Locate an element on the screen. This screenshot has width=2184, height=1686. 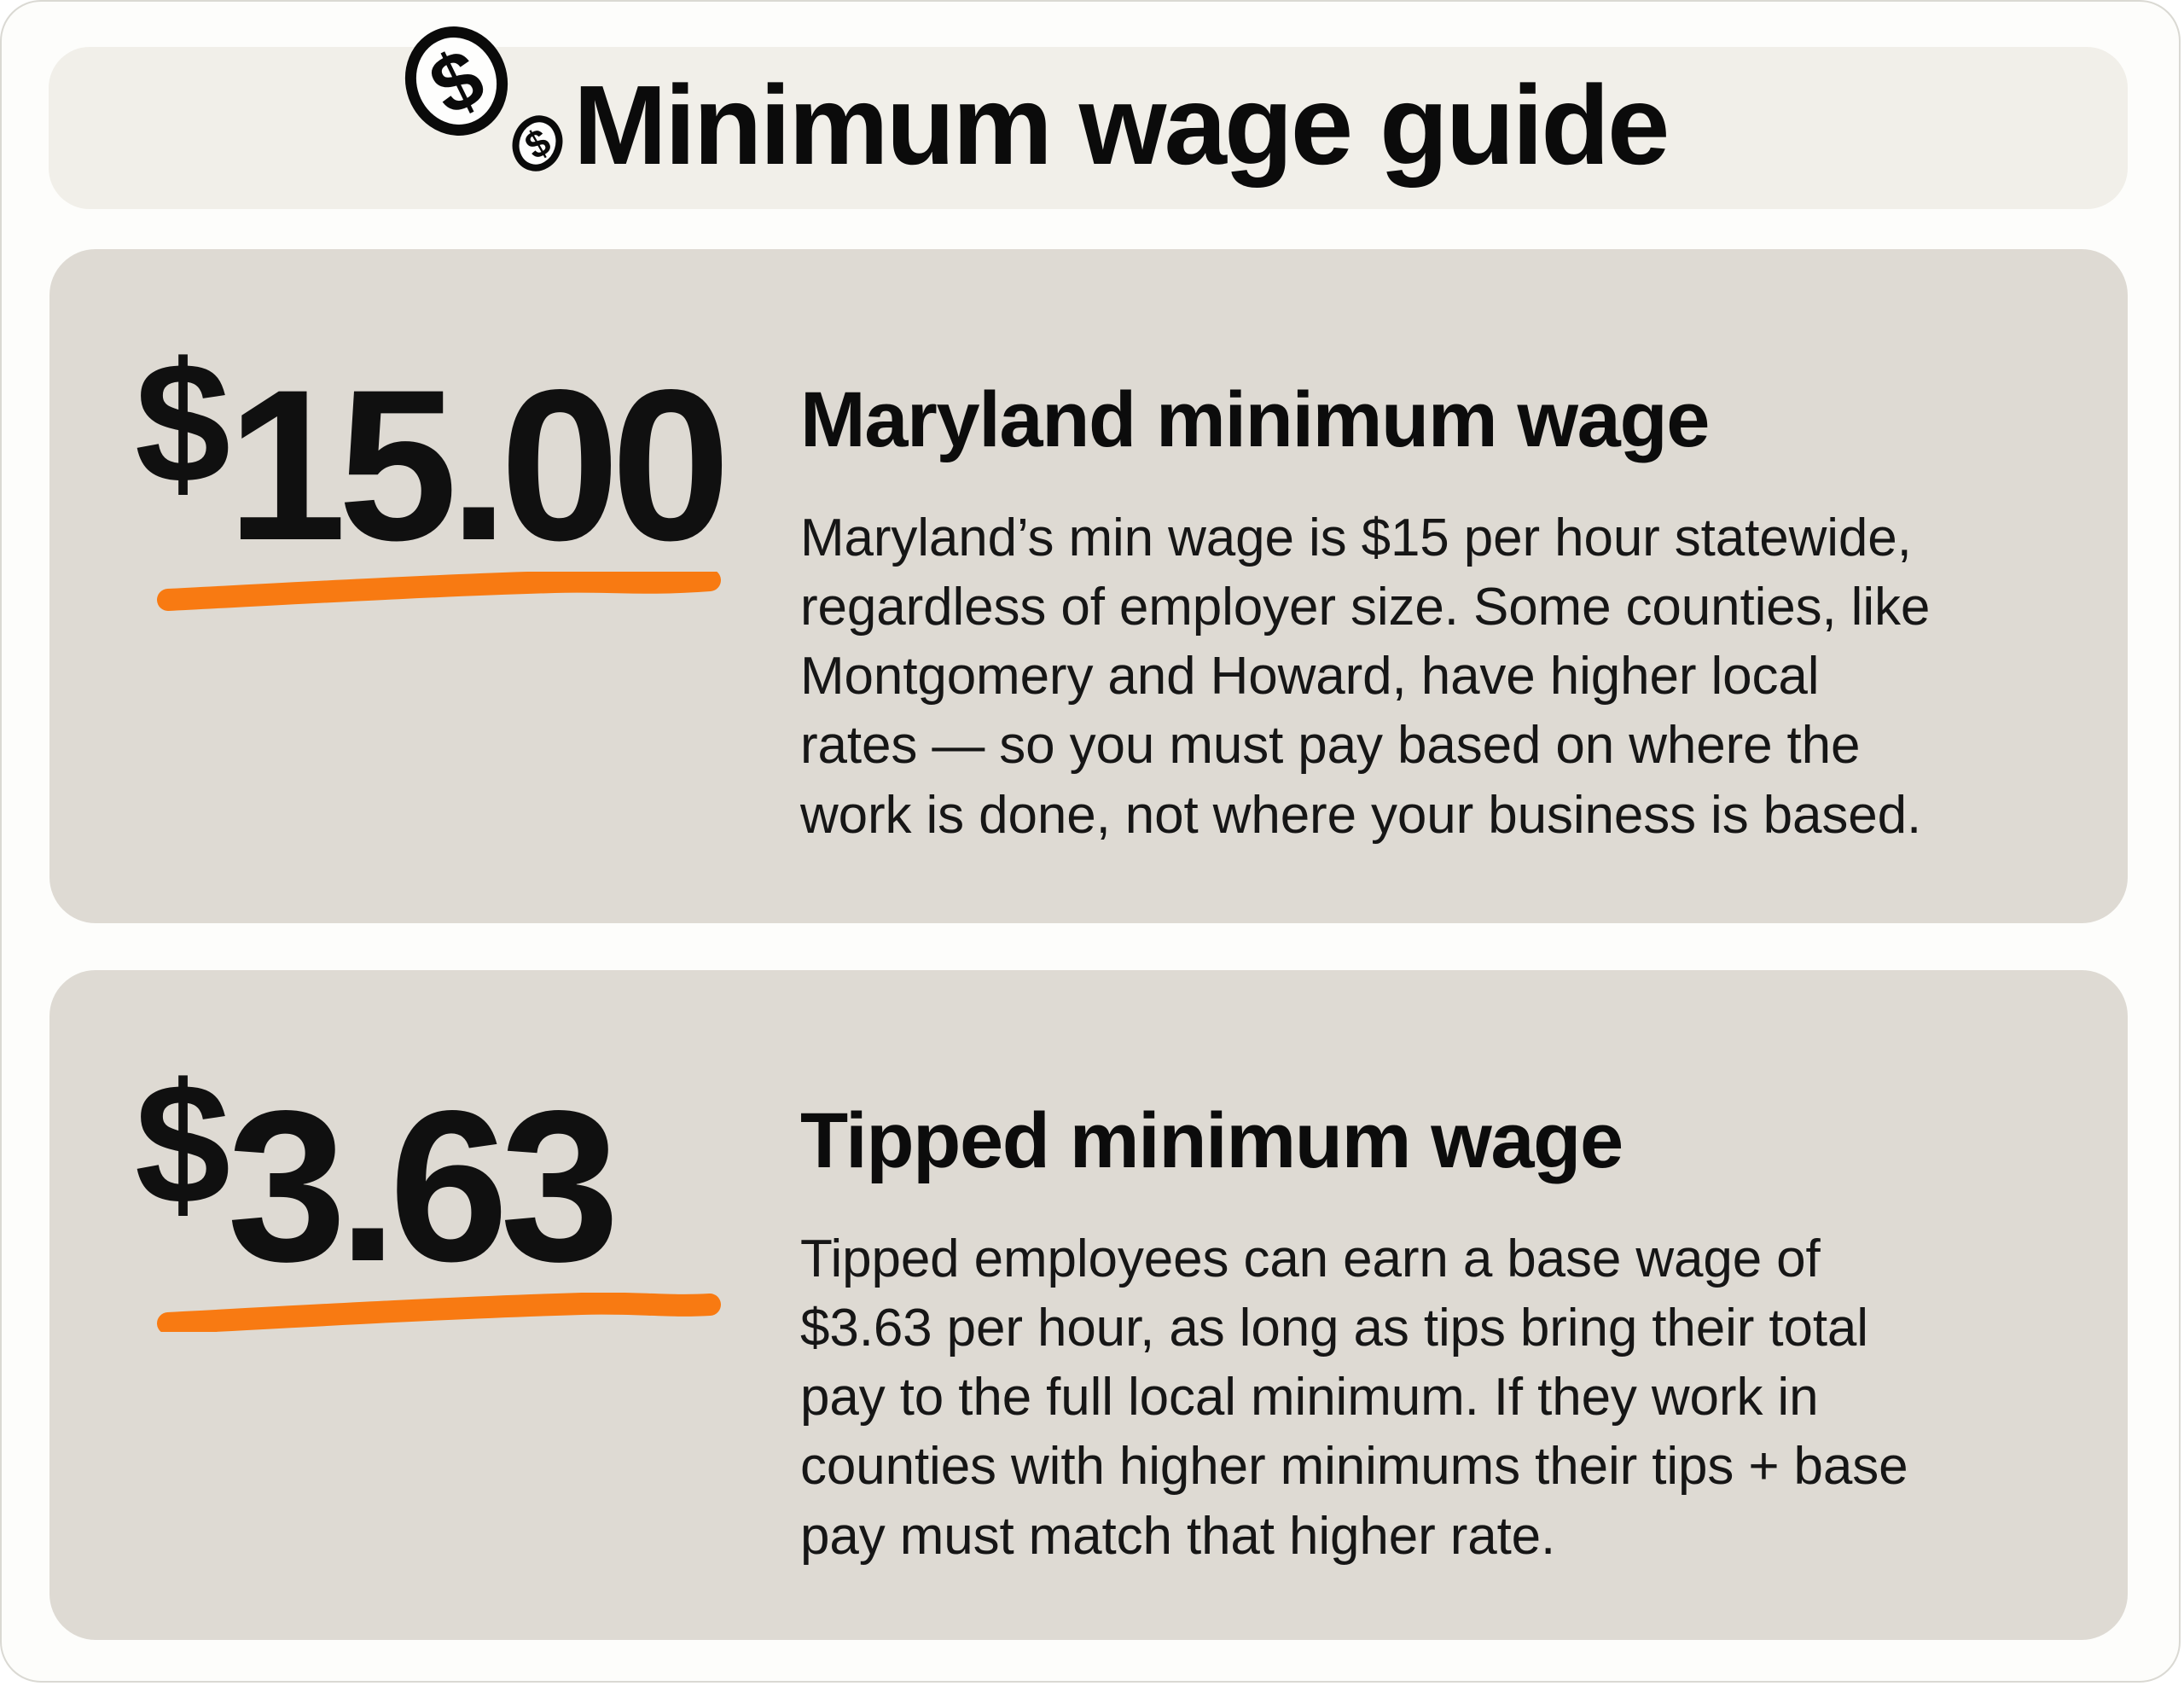
amount-number: 3.63 is located at coordinates (423, 1186).